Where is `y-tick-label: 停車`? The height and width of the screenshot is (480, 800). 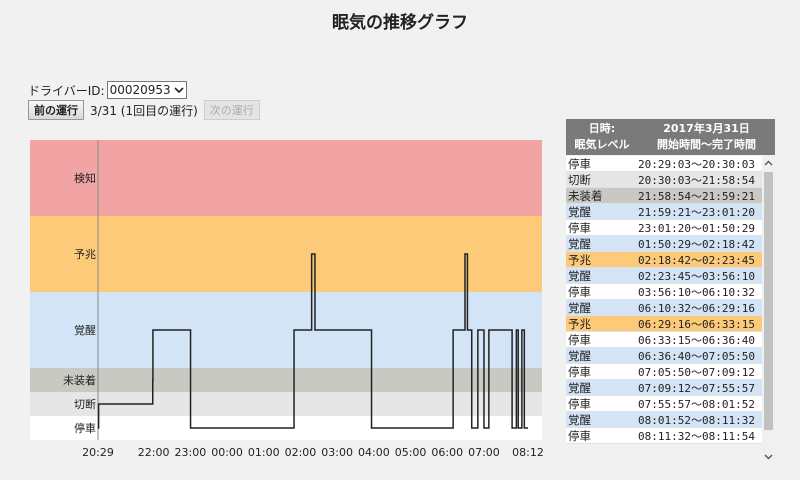
y-tick-label: 停車 is located at coordinates (85, 428).